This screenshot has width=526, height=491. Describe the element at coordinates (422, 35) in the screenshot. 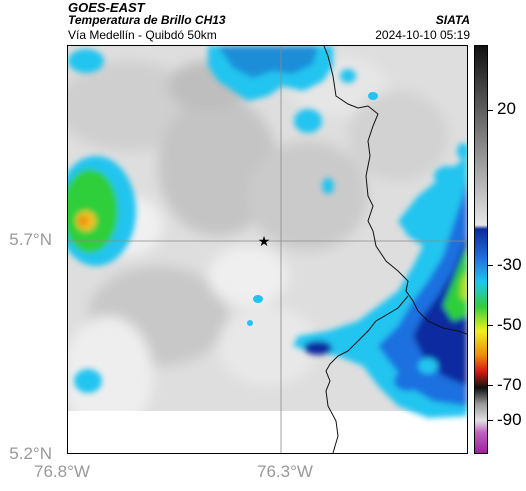

I see `timestamp-label: 2024-10-10 05:19` at that location.